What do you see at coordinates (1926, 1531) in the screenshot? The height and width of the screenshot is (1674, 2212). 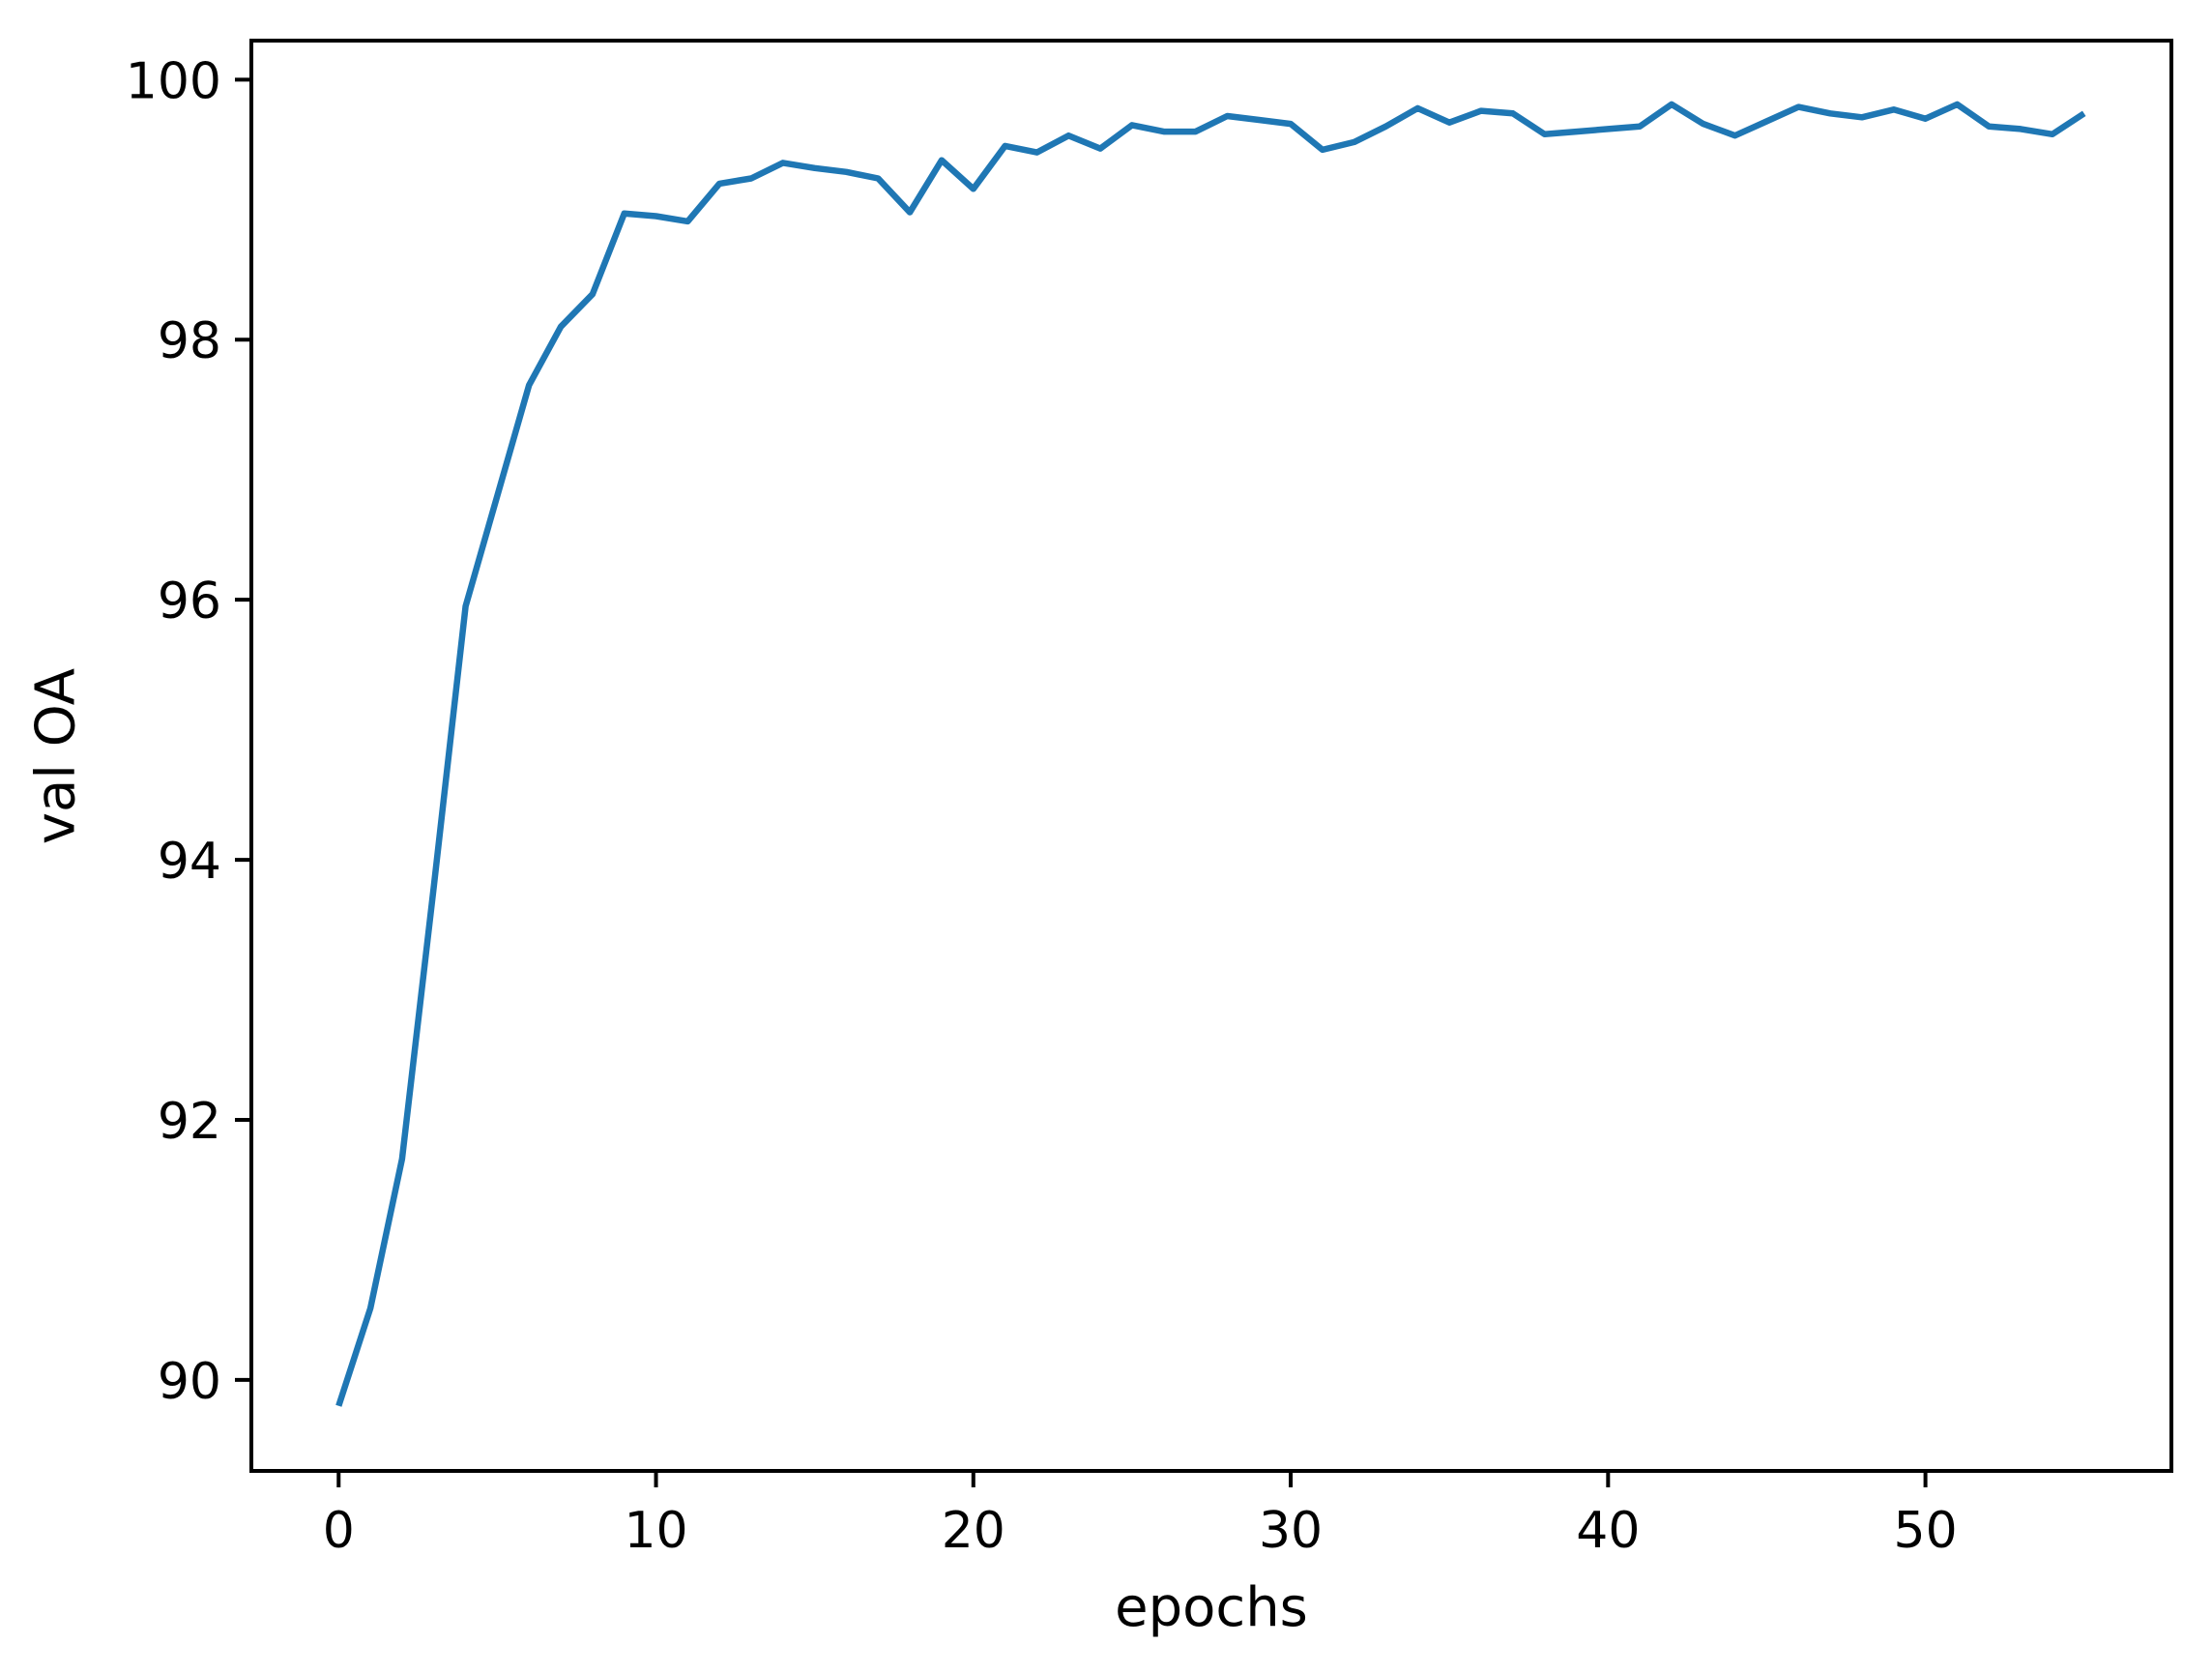 I see `x-tick-label-50: 50` at bounding box center [1926, 1531].